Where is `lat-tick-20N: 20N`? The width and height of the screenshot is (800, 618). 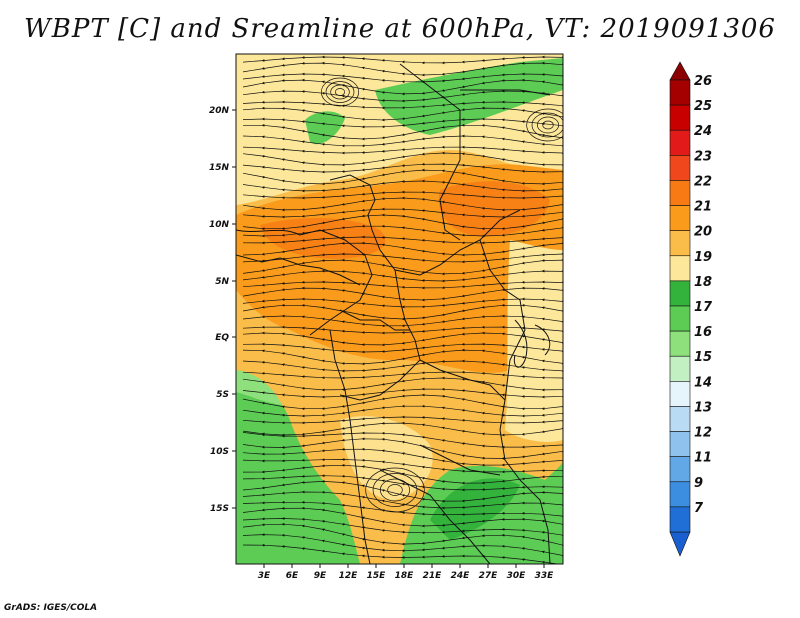 lat-tick-20N: 20N is located at coordinates (222, 111).